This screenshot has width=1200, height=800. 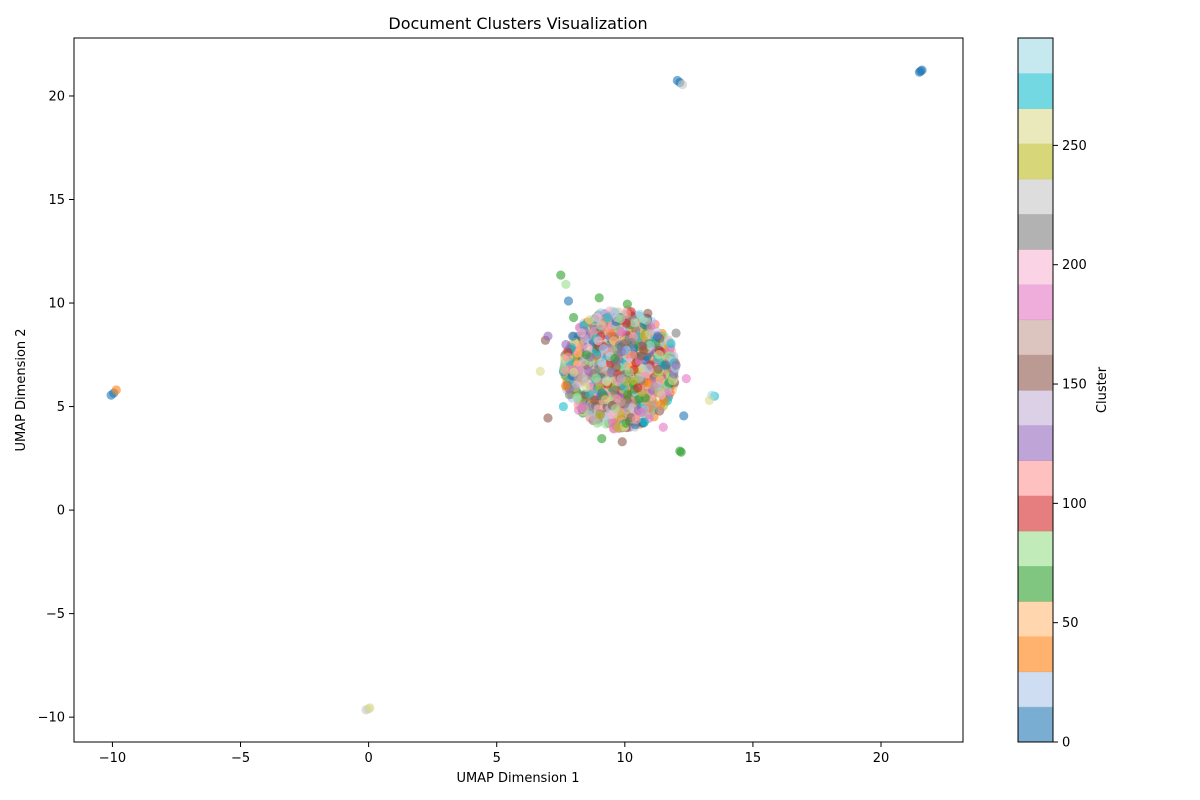 I want to click on x-tick-label: −5, so click(x=240, y=758).